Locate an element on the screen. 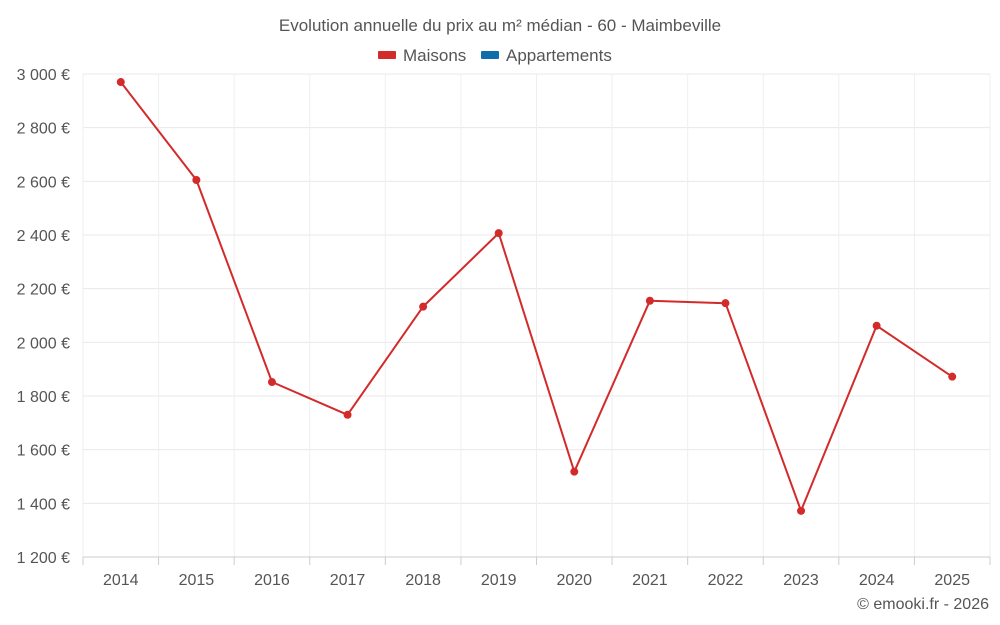  legend: Maisons Appartements is located at coordinates (495, 55).